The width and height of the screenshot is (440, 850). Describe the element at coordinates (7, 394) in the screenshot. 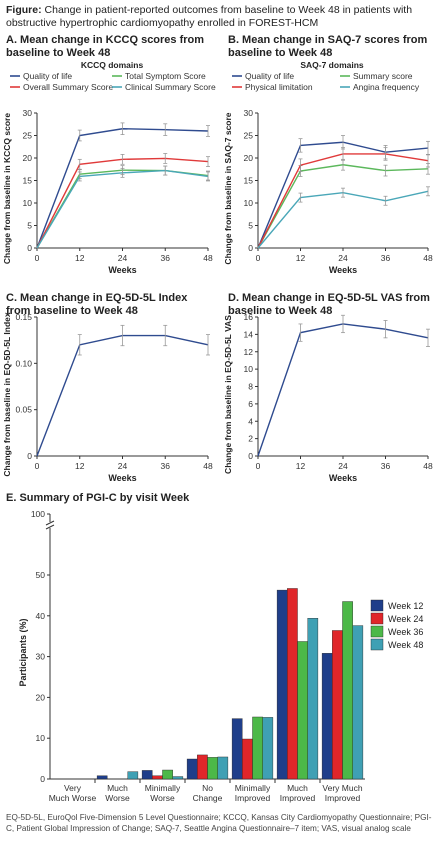

I see `y-axis-label: Change from baseline in EQ-5D-5L Index` at that location.